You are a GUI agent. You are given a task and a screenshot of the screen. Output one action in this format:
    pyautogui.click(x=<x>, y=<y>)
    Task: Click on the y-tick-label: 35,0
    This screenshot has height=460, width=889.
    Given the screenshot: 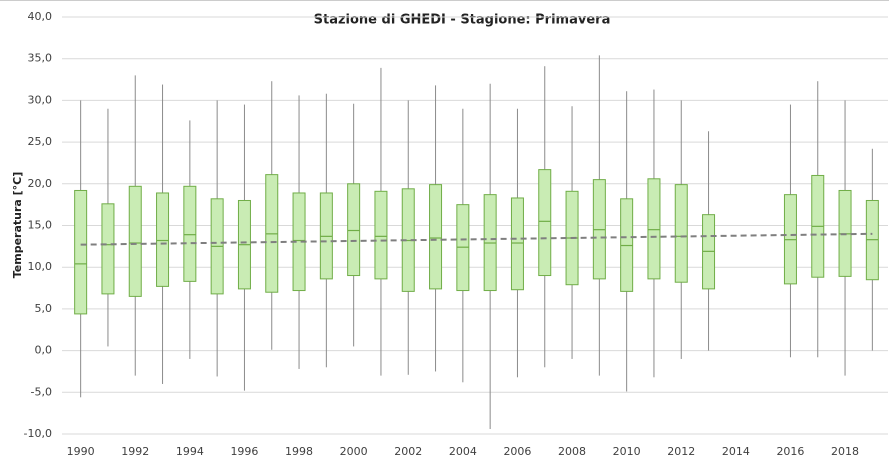 What is the action you would take?
    pyautogui.click(x=40, y=58)
    